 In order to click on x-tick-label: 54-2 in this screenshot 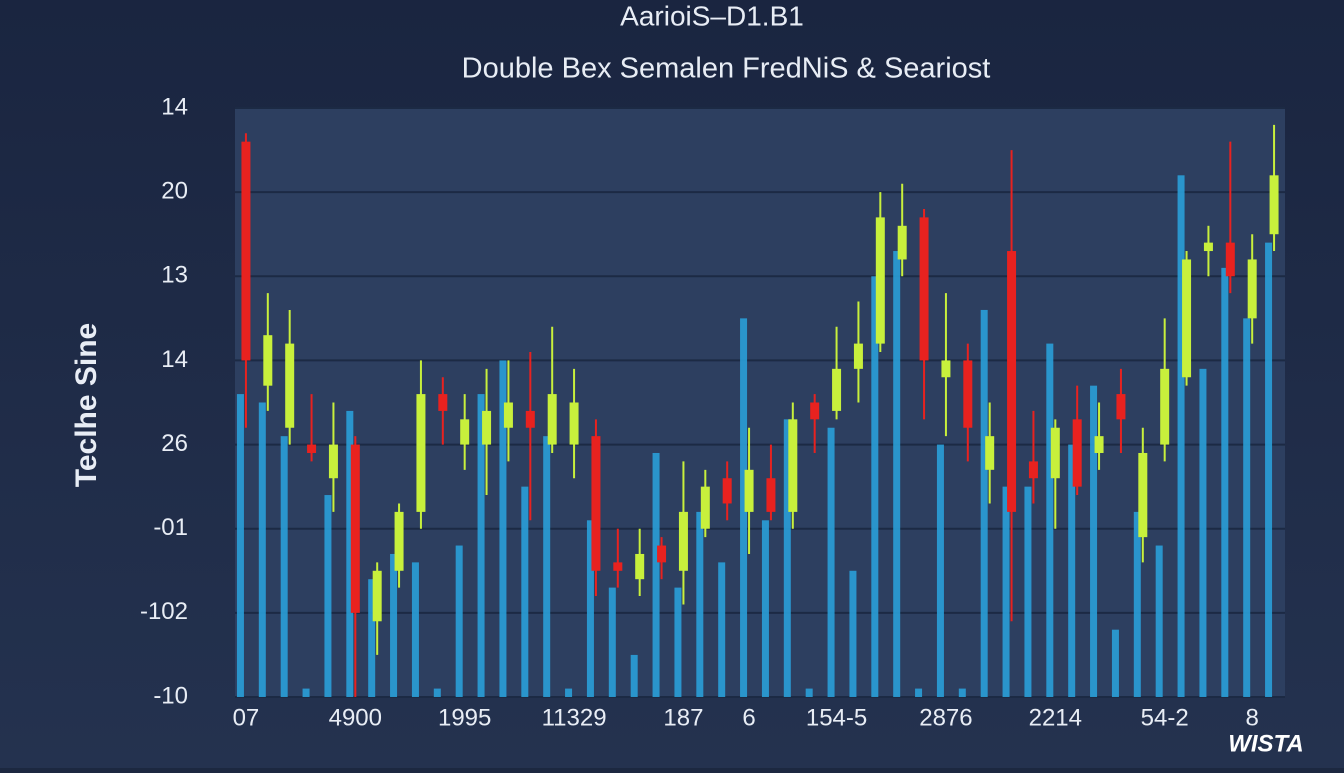, I will do `click(1165, 717)`.